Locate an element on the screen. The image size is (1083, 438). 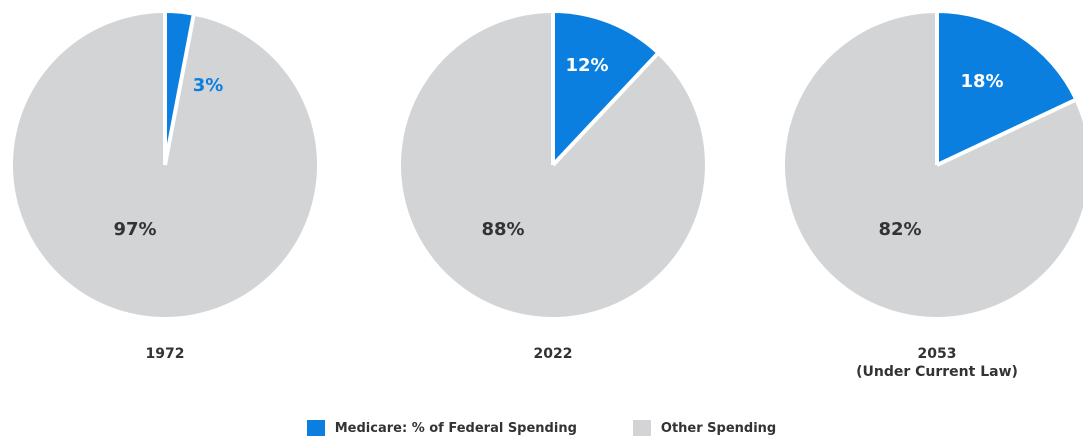
slice-label-medicare-2053: 18% is located at coordinates (981, 81).